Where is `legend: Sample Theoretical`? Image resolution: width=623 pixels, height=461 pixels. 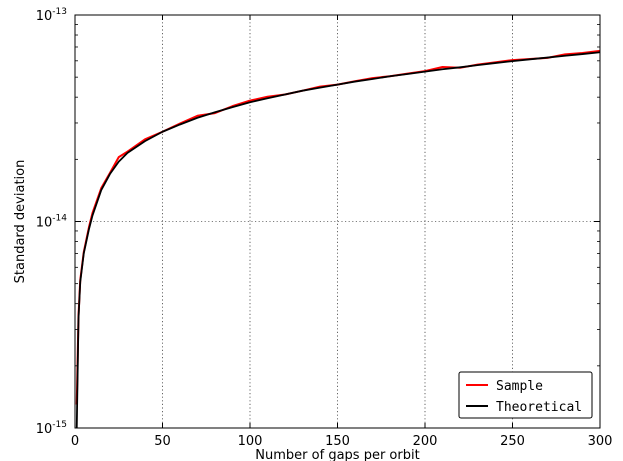 legend: Sample Theoretical is located at coordinates (525, 395).